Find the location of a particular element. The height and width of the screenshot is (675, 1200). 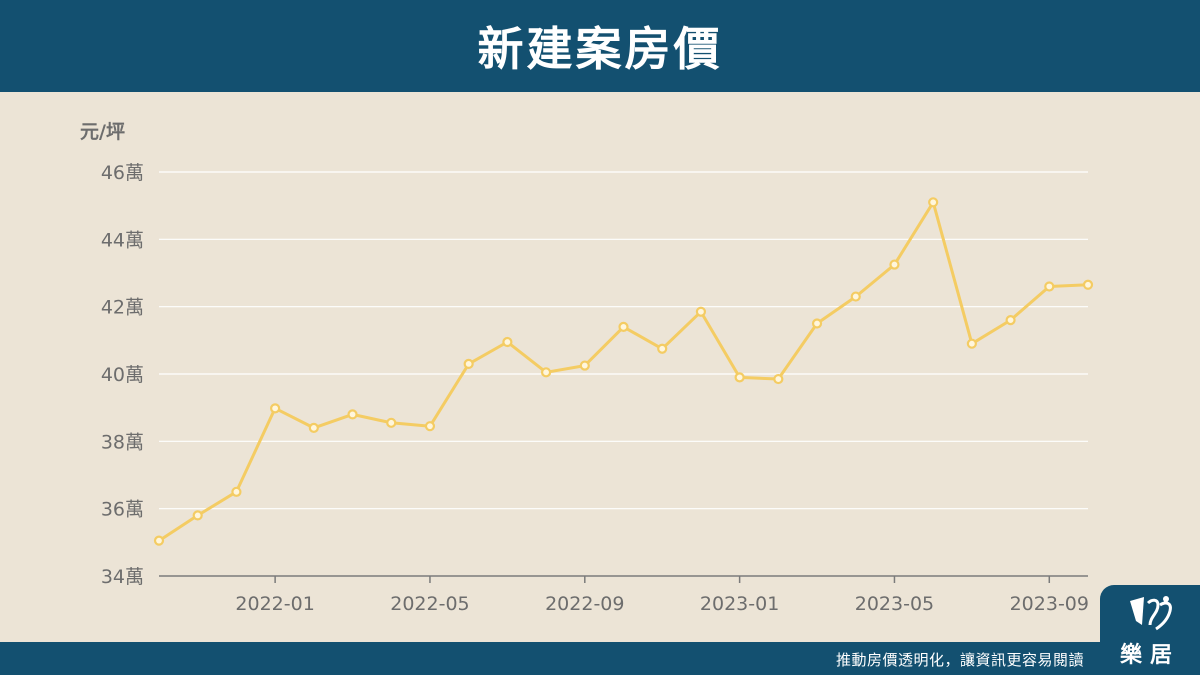

x-tick-label: 2022-05 is located at coordinates (429, 604).